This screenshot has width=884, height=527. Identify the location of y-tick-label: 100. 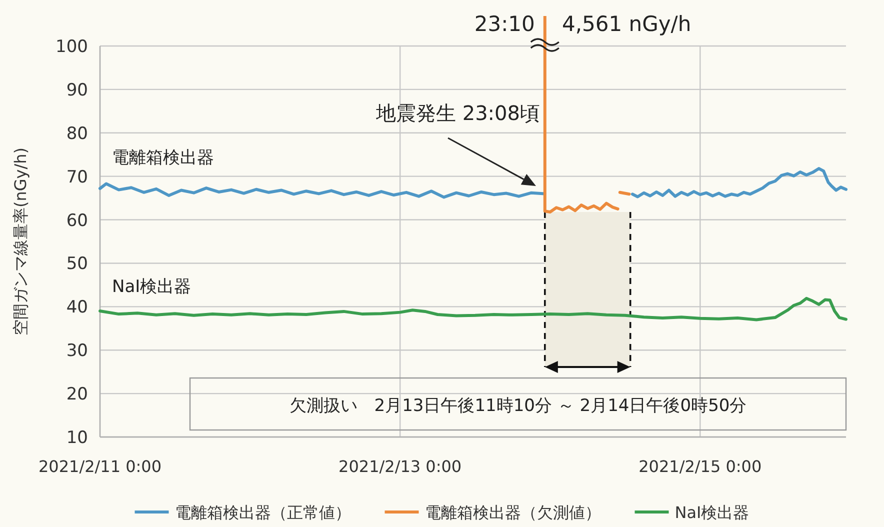
(72, 47).